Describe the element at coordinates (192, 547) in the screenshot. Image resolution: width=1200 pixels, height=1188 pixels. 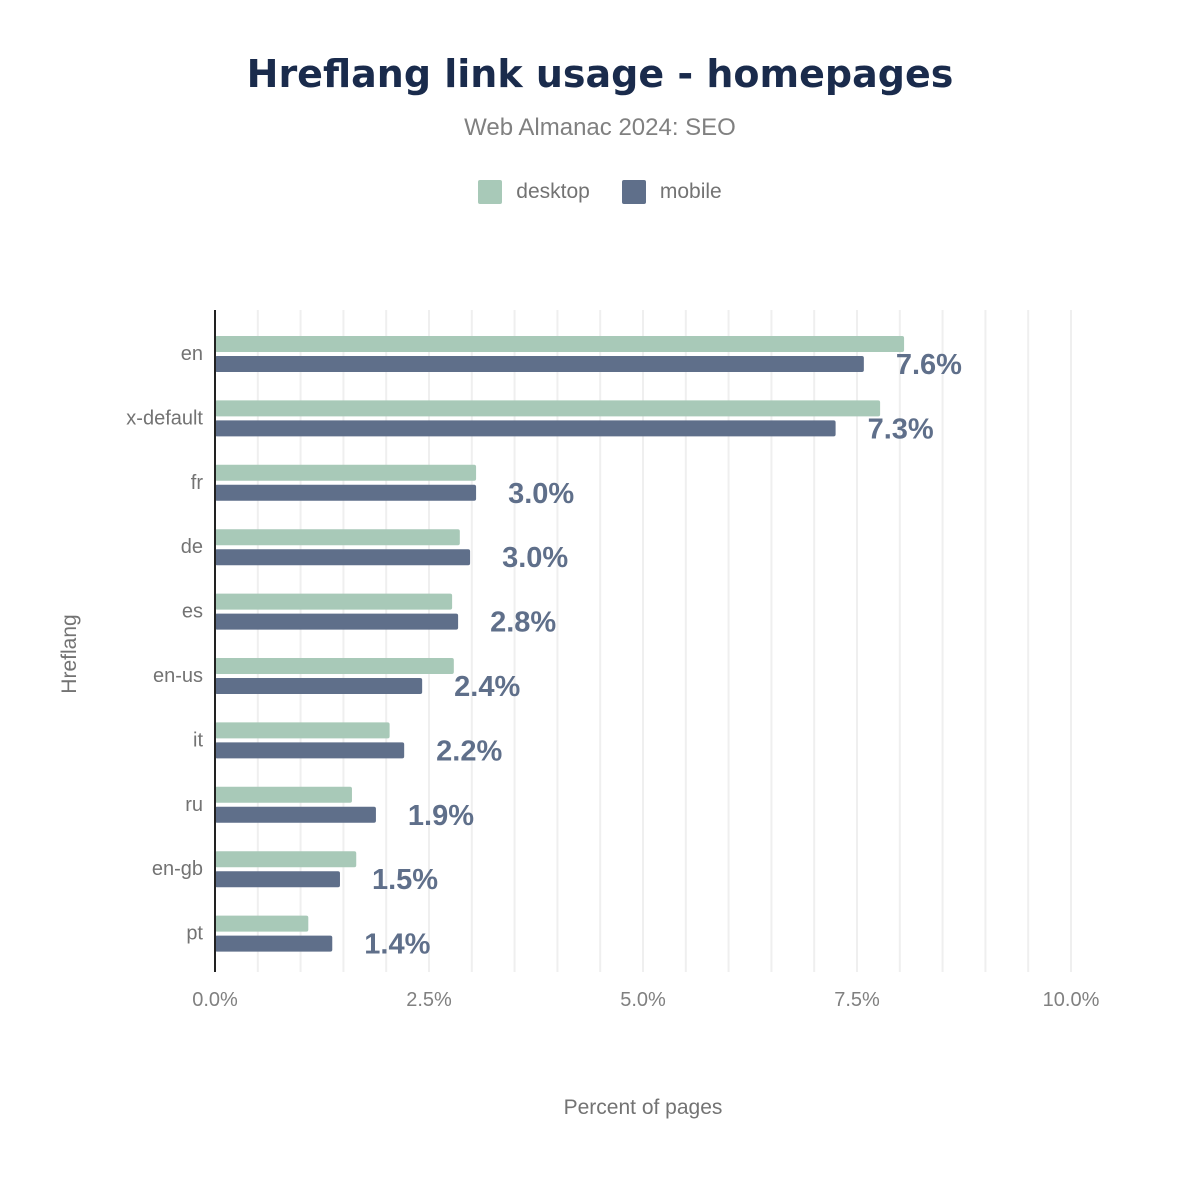
I see `y-tick-label: de` at that location.